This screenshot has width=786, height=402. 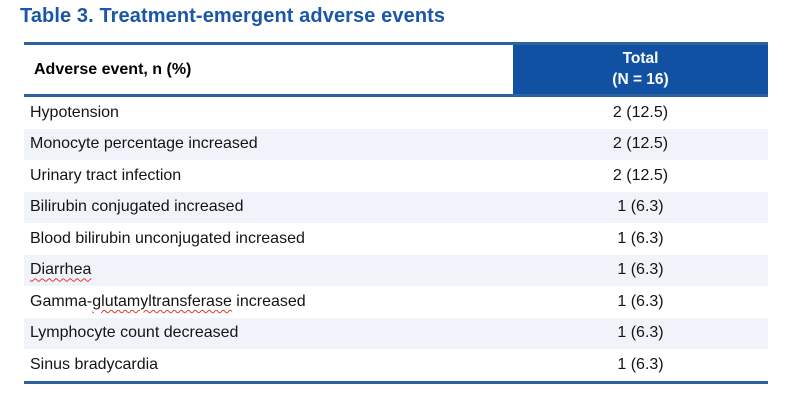 I want to click on column-header-total: Total (N = 16), so click(x=640, y=69).